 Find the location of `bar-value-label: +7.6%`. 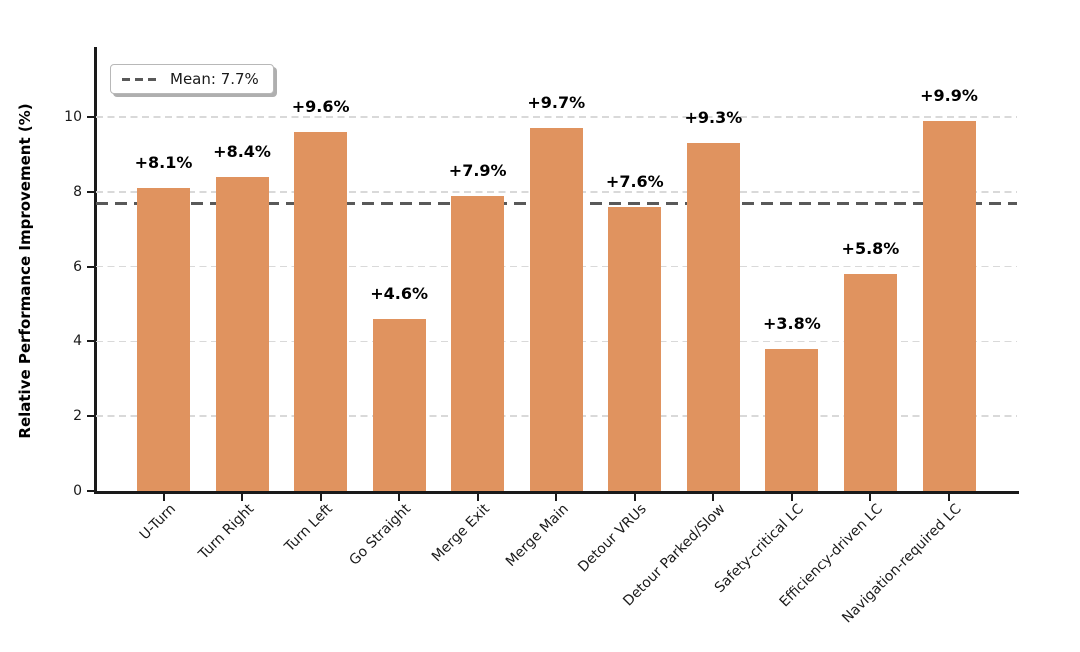

bar-value-label: +7.6% is located at coordinates (634, 181).